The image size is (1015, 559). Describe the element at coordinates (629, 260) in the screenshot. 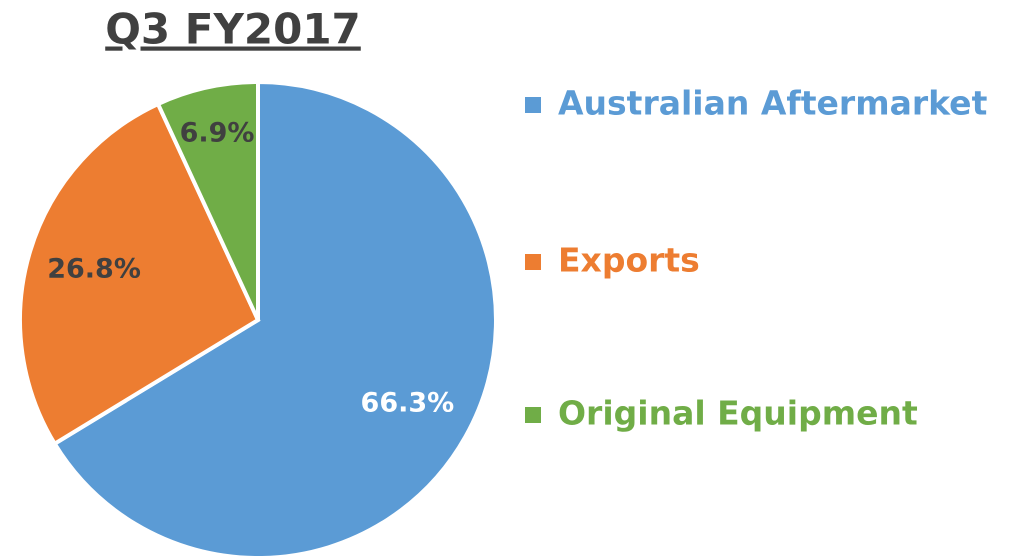

I see `legend-label: Exports` at that location.